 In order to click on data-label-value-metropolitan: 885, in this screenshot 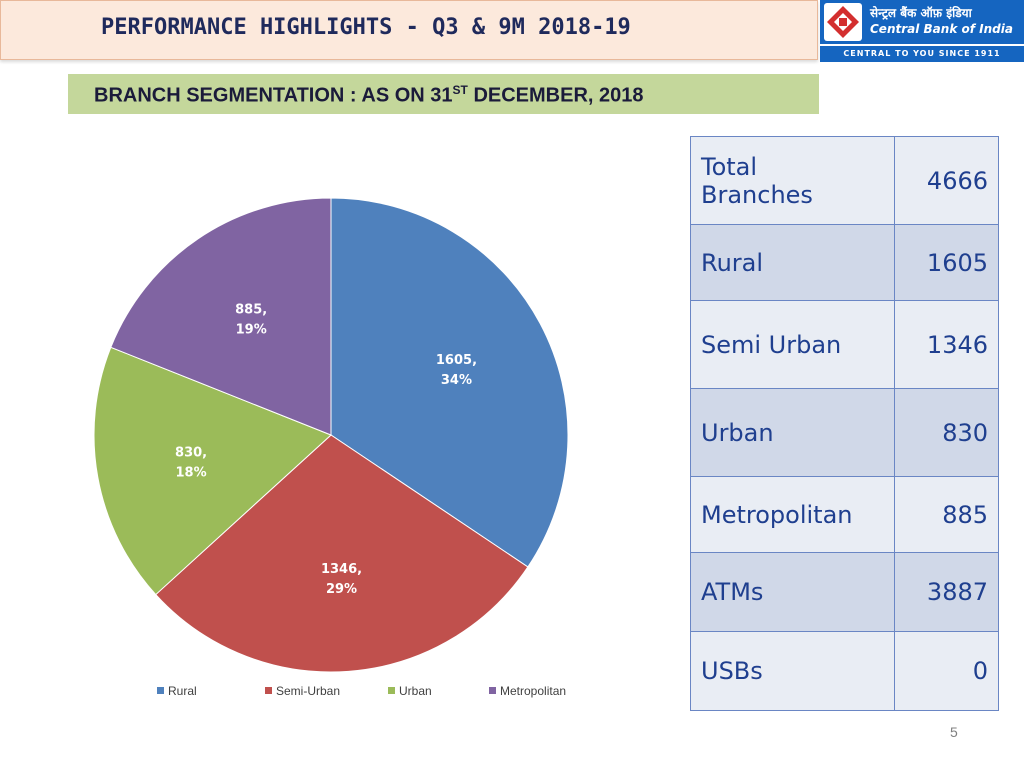, I will do `click(251, 309)`.